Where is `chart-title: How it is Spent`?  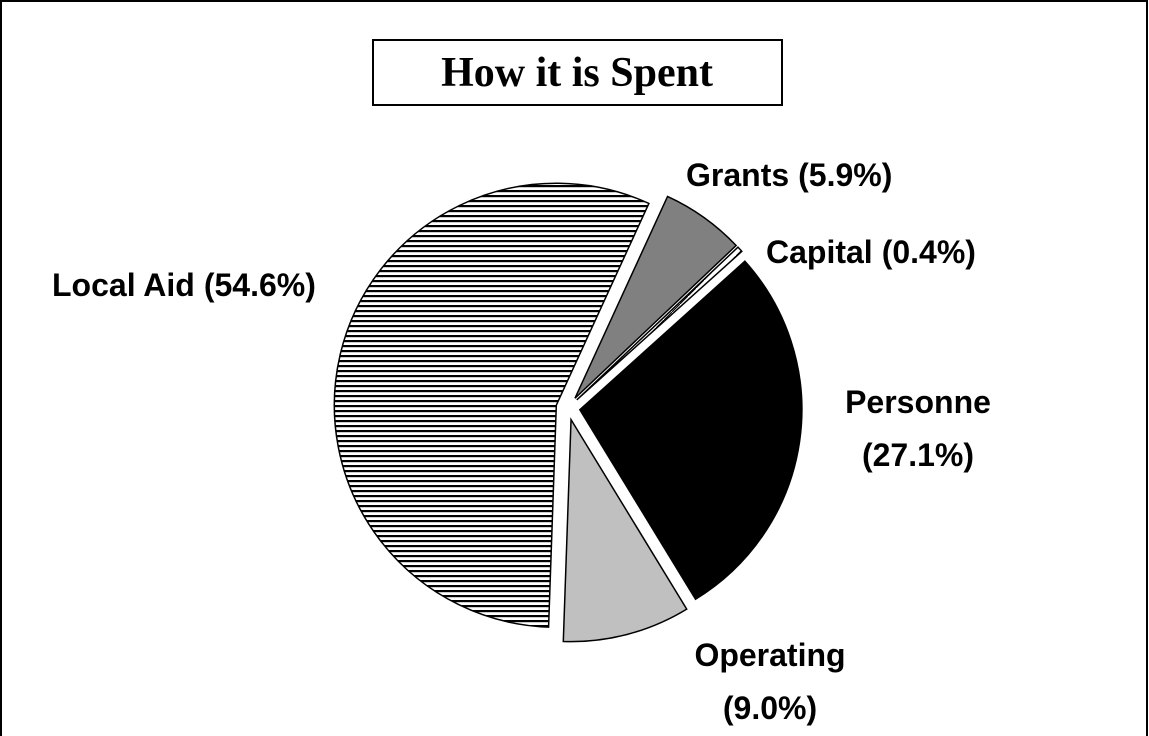 chart-title: How it is Spent is located at coordinates (577, 73).